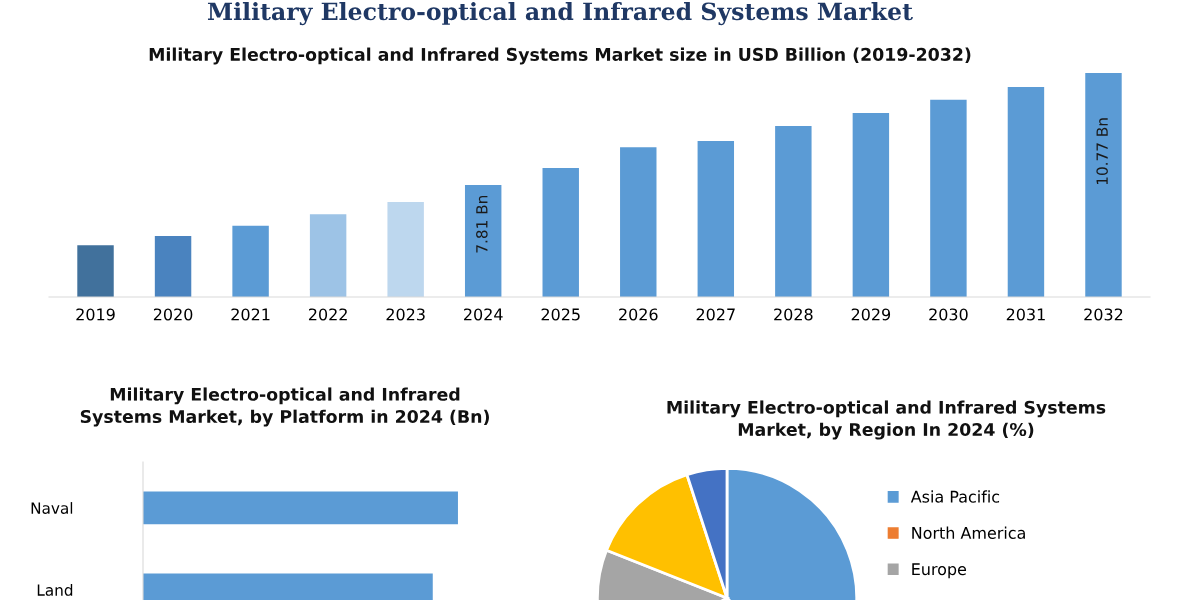  Describe the element at coordinates (886, 420) in the screenshot. I see `chart-title: Military Electro-optical and Infrared Systems Market, by Region In 2024 (%)` at that location.